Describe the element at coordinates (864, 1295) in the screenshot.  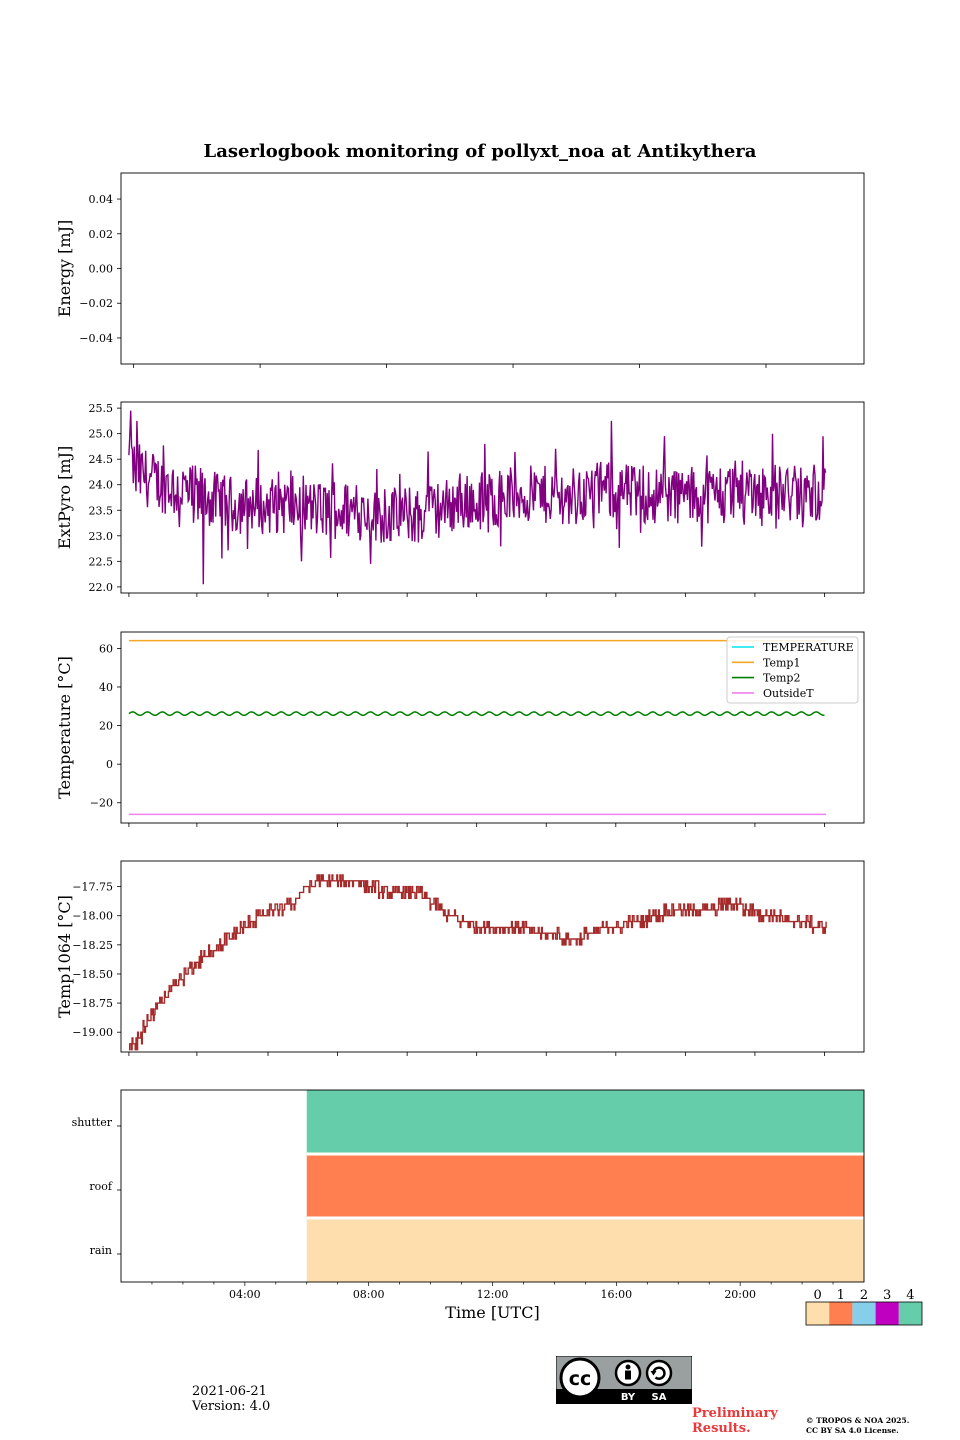
I see `colorbar-tick-label: 2` at that location.